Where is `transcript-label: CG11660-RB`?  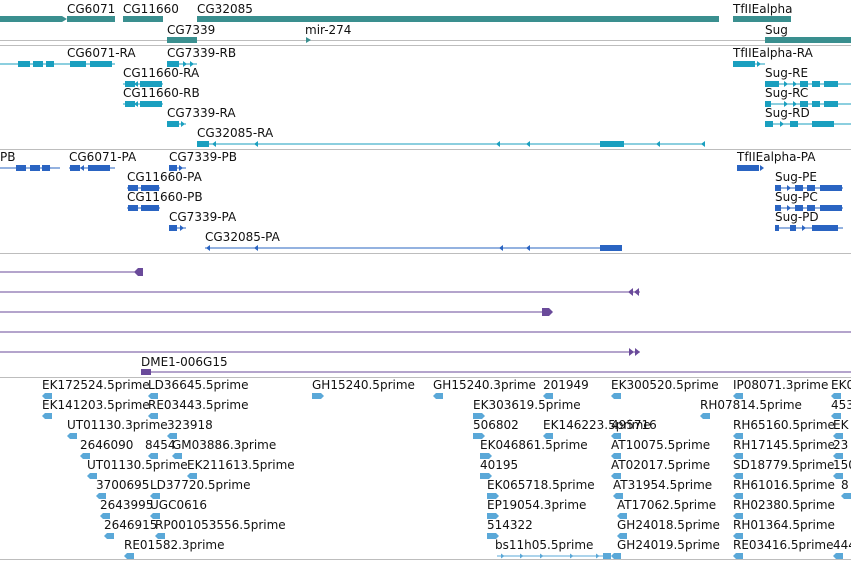 transcript-label: CG11660-RB is located at coordinates (161, 93).